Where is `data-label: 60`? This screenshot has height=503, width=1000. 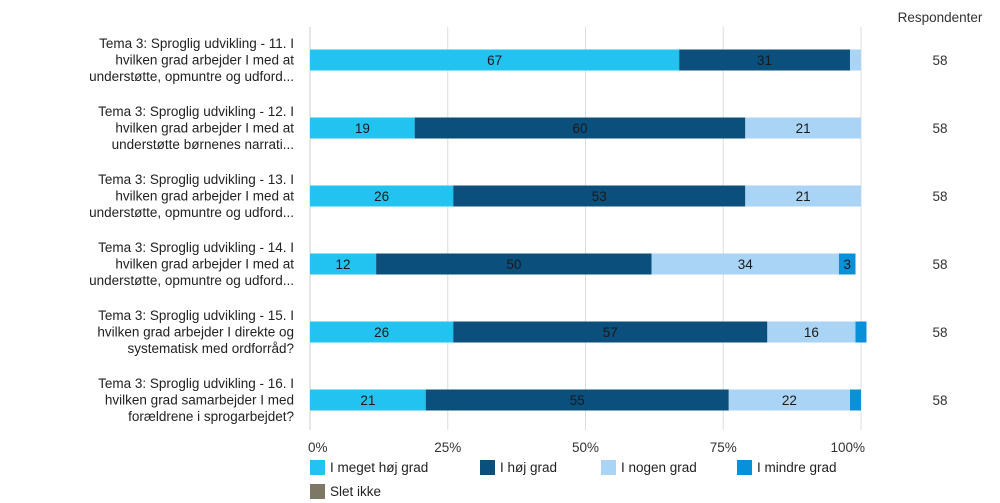 data-label: 60 is located at coordinates (579, 128).